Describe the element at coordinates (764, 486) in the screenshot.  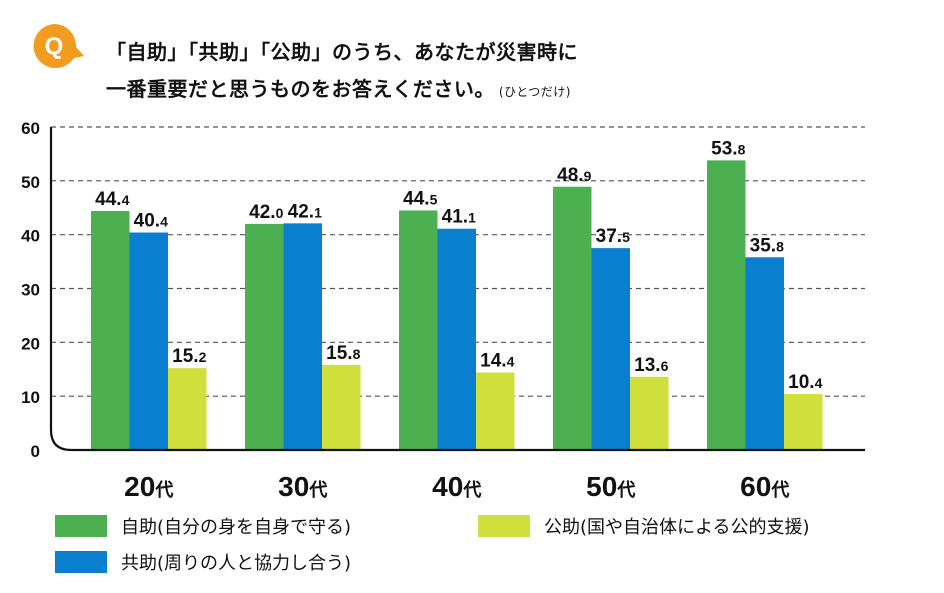
I see `x-category-label: 60代` at that location.